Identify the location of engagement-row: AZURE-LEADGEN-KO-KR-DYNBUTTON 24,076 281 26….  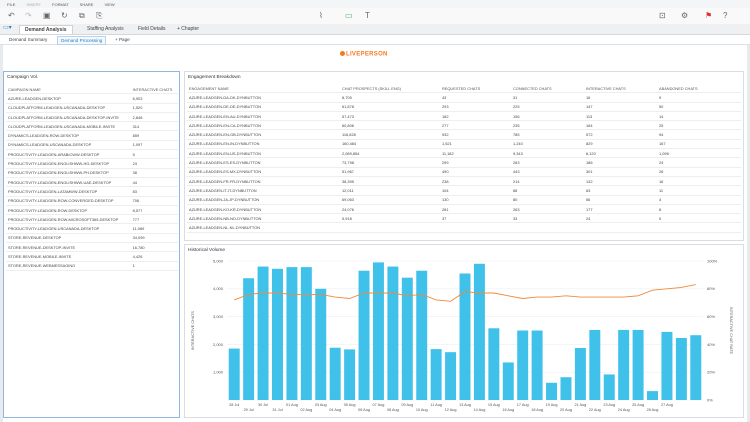
(464, 209).